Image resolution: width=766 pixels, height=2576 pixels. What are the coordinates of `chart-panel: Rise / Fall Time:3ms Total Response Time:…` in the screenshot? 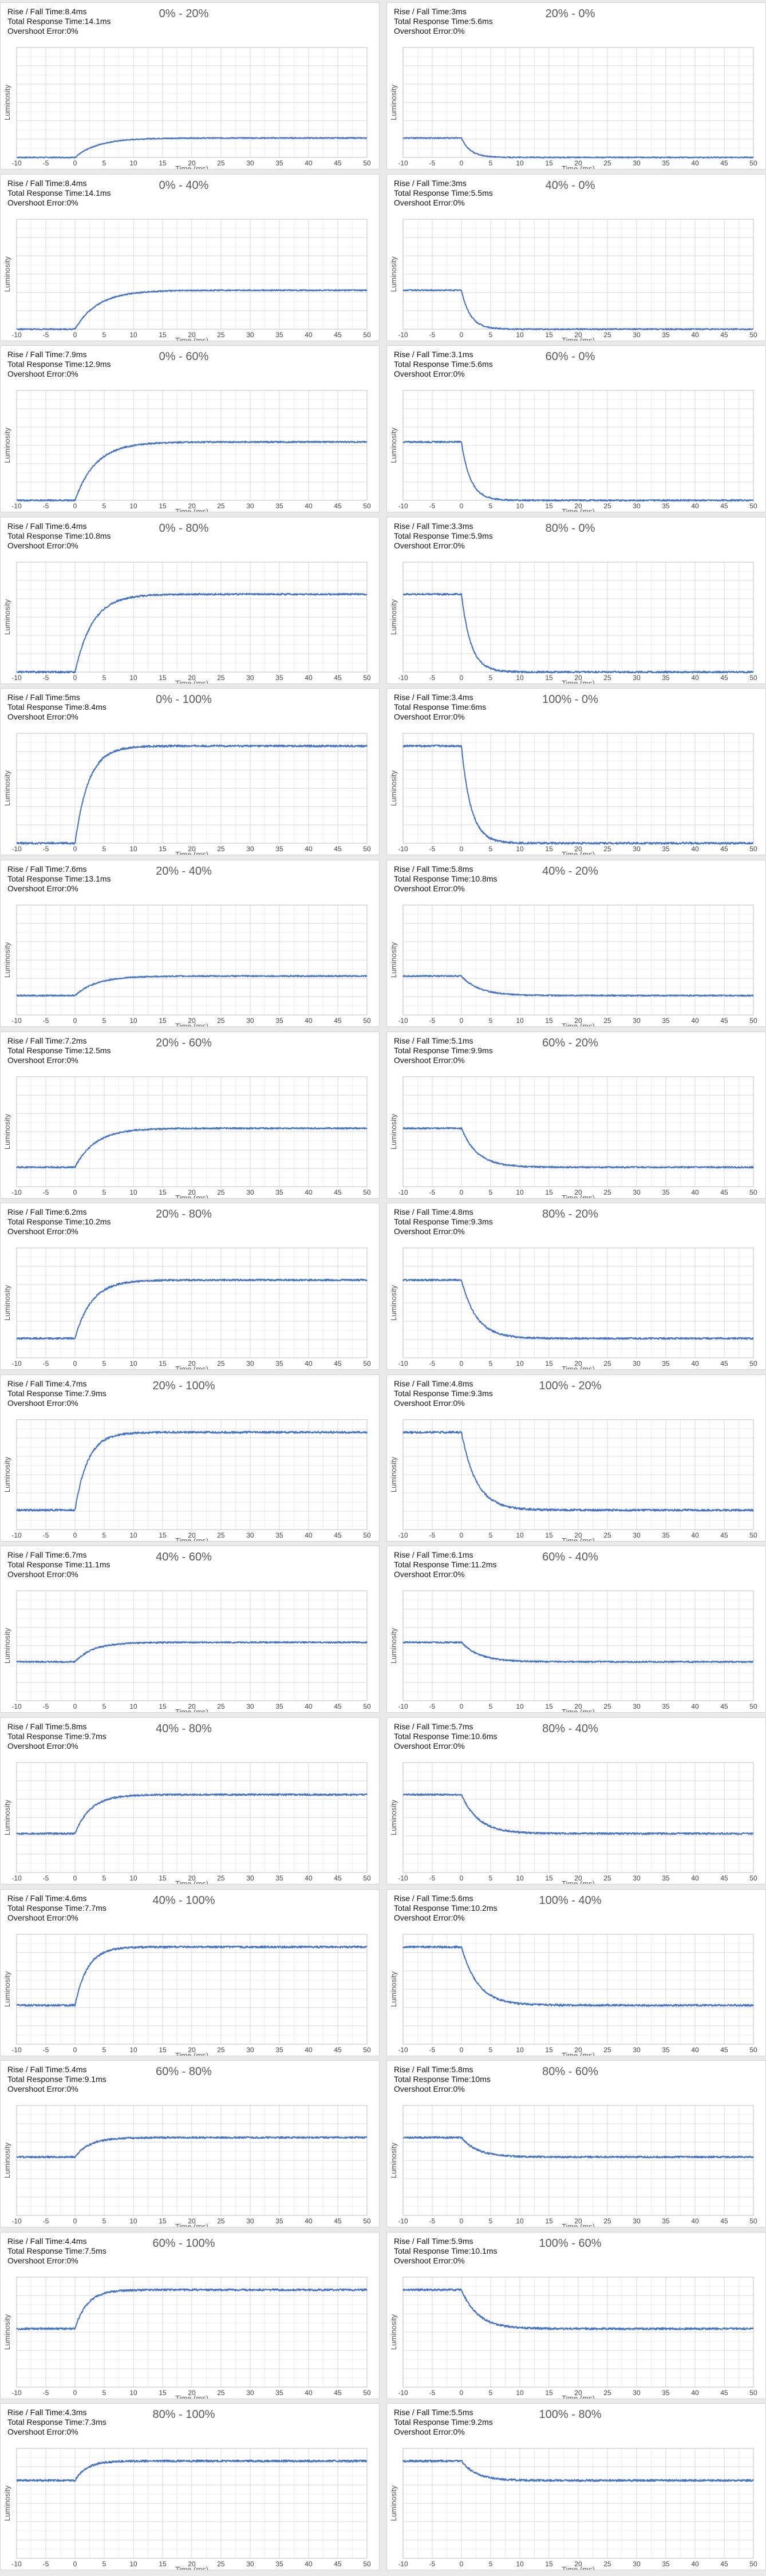 It's located at (576, 85).